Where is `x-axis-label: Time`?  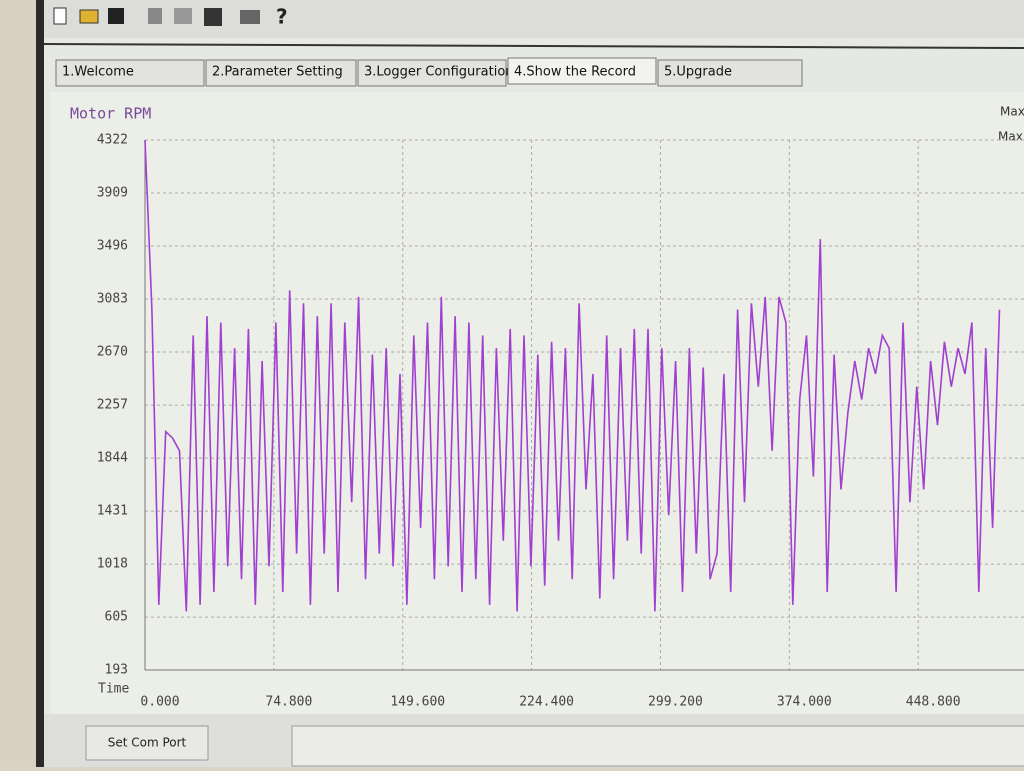 x-axis-label: Time is located at coordinates (113, 689).